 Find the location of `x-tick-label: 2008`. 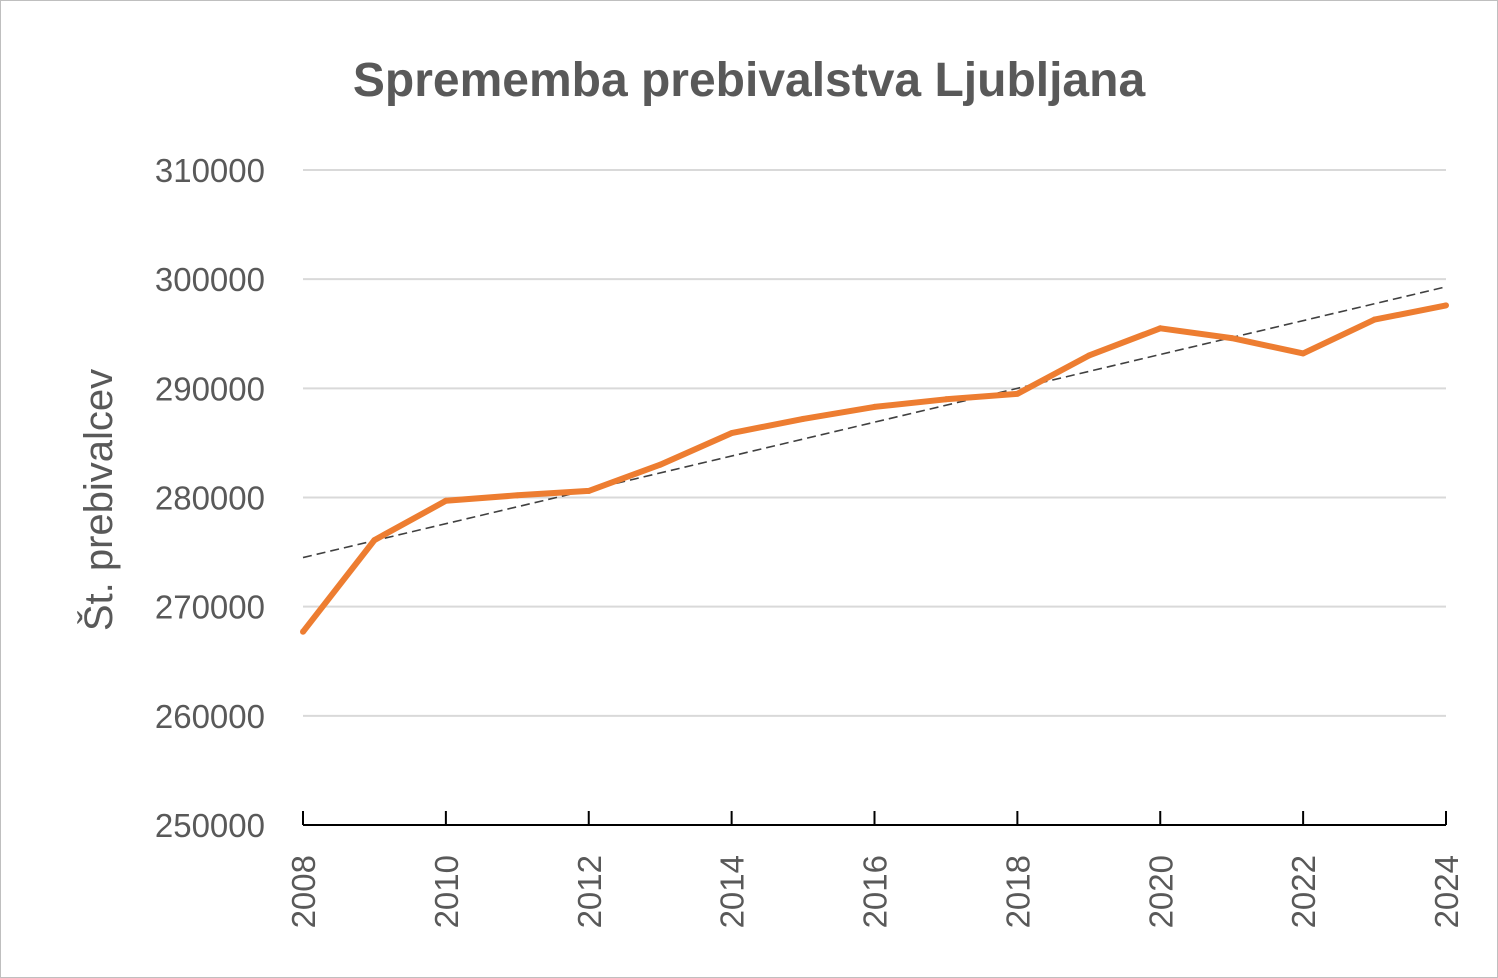

x-tick-label: 2008 is located at coordinates (303, 891).